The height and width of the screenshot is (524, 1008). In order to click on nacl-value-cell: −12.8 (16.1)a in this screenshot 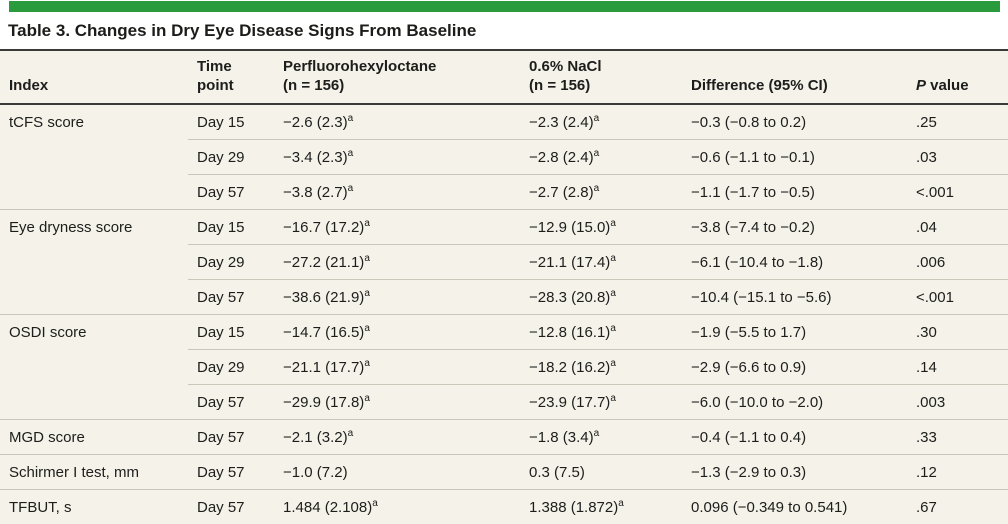, I will do `click(601, 332)`.